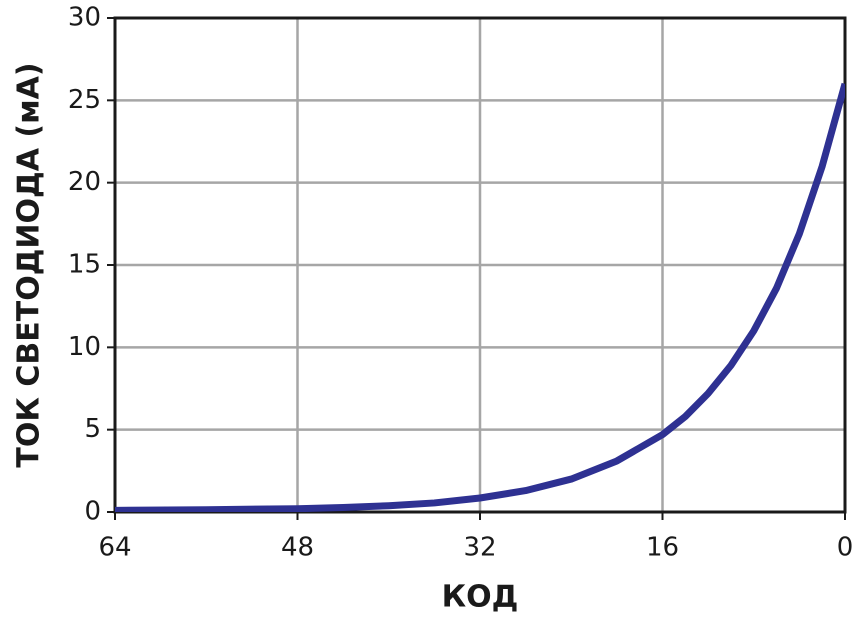  What do you see at coordinates (845, 548) in the screenshot?
I see `x-tick-label: 0` at bounding box center [845, 548].